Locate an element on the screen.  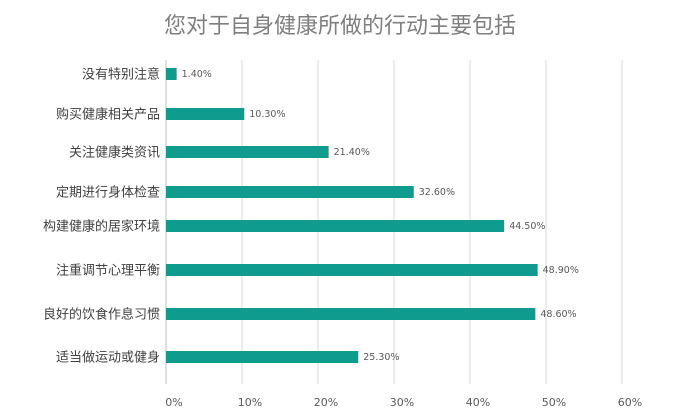
data-label: 48.60% is located at coordinates (558, 314).